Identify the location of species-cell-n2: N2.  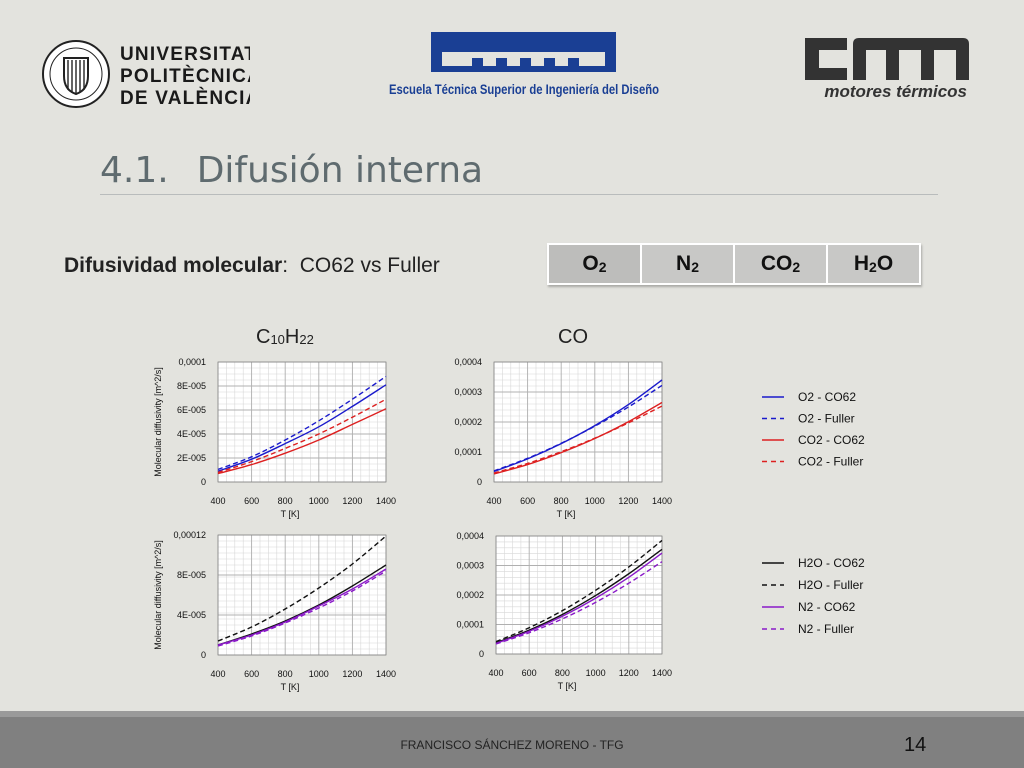
(687, 264).